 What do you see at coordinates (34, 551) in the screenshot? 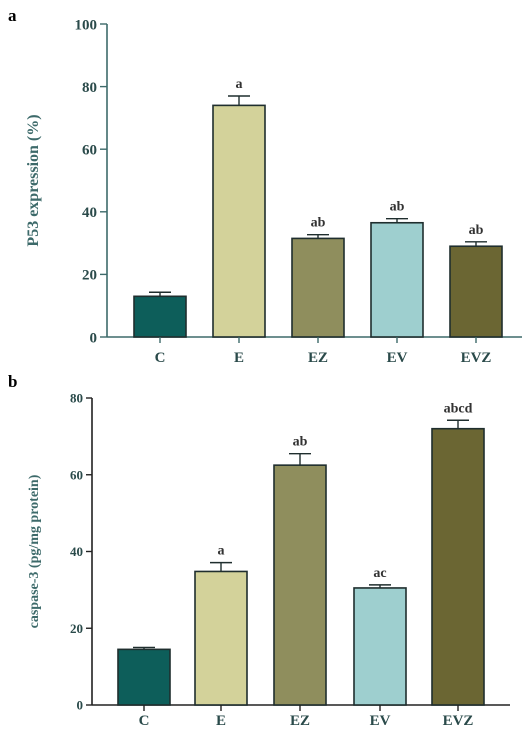
I see `y-axis-title: caspase-3 (pg/mg protein)` at bounding box center [34, 551].